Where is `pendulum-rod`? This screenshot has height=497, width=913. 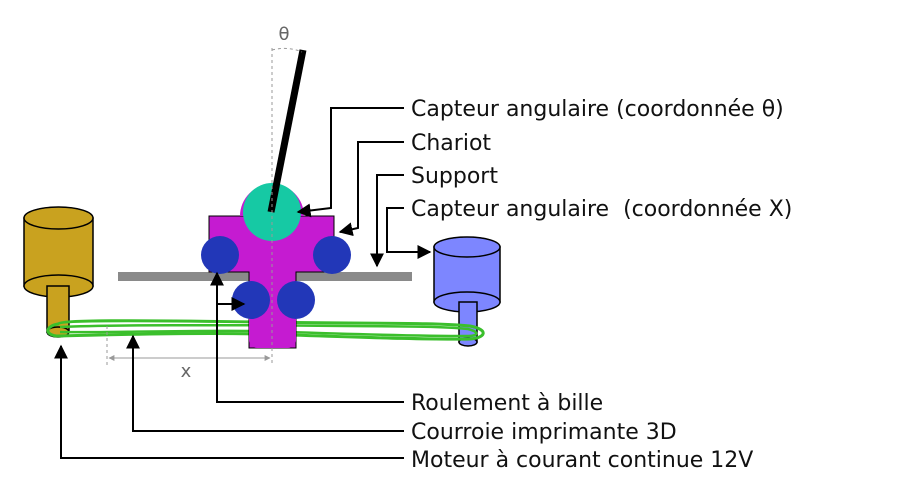 pendulum-rod is located at coordinates (287, 131).